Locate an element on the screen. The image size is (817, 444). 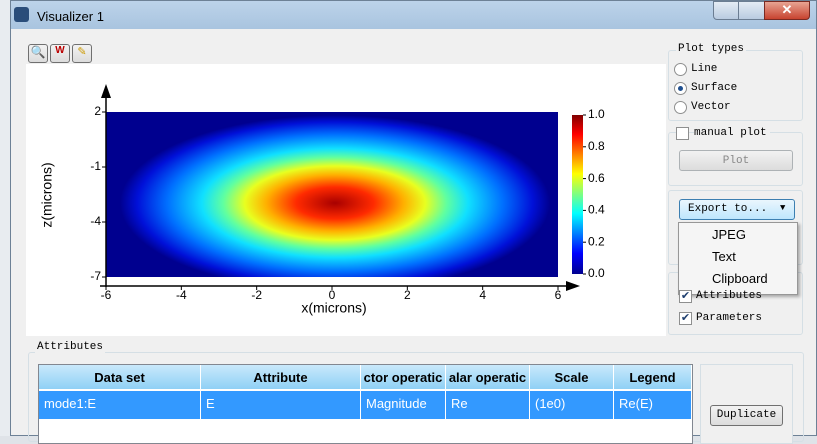
colorbar-tick-label: 0.0 is located at coordinates (596, 273).